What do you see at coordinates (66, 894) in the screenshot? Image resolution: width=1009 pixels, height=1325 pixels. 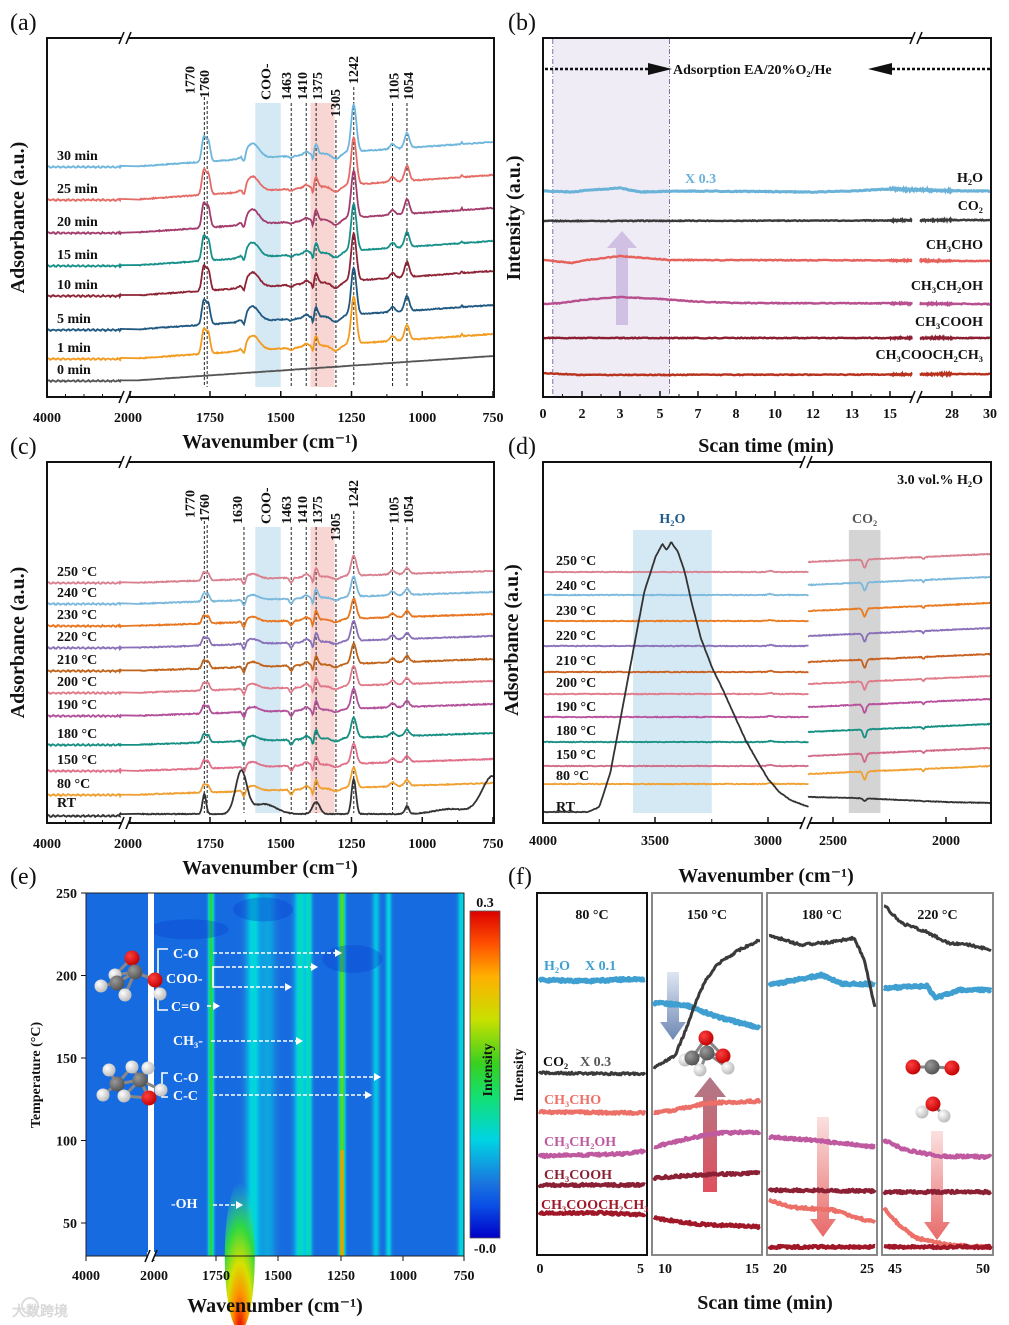 I see `y-tick-label: 250` at bounding box center [66, 894].